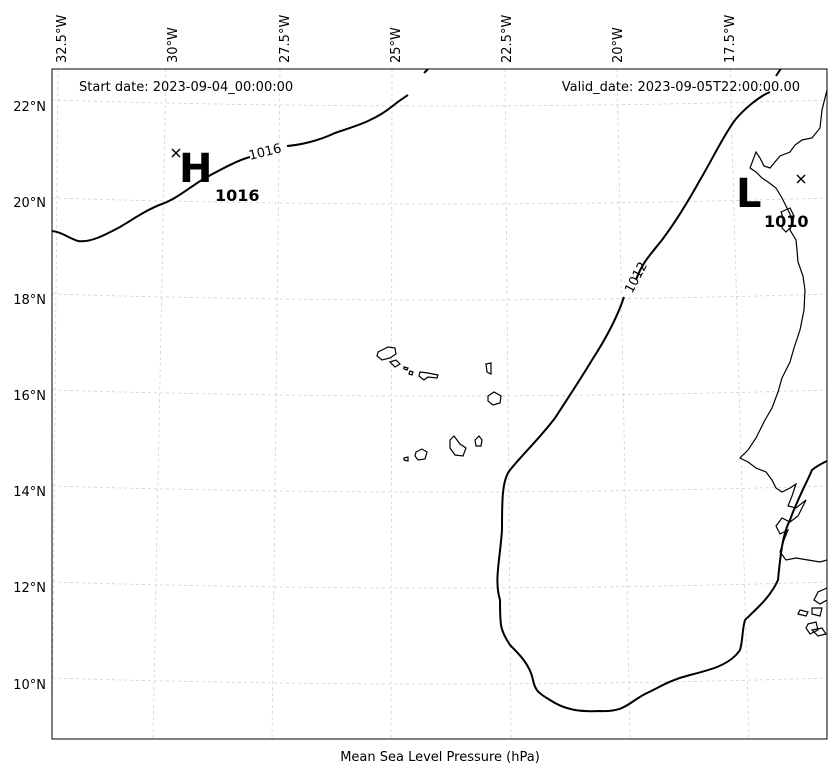 Image resolution: width=837 pixels, height=783 pixels. Describe the element at coordinates (618, 45) in the screenshot. I see `lon-label: 20°W` at that location.